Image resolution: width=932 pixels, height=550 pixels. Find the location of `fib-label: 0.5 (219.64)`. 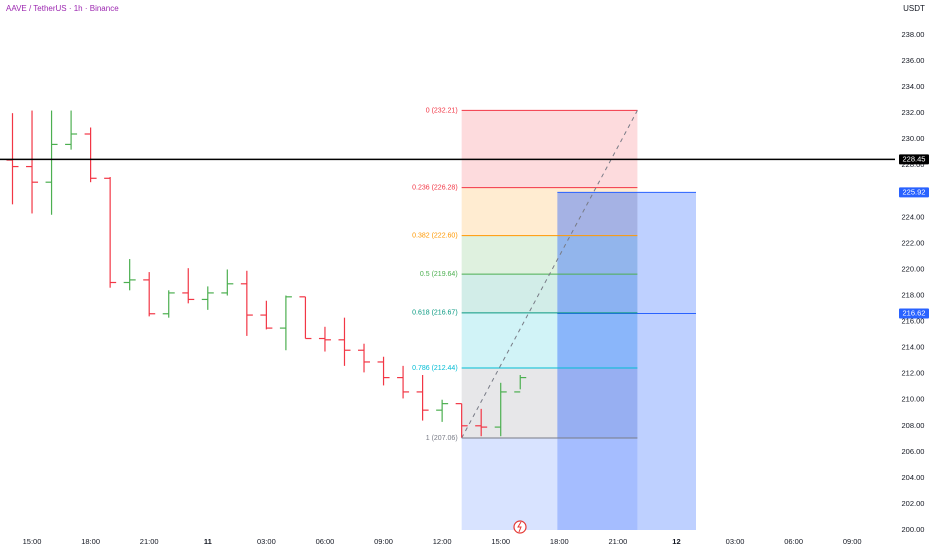

fib-label: 0.5 (219.64) is located at coordinates (439, 274).